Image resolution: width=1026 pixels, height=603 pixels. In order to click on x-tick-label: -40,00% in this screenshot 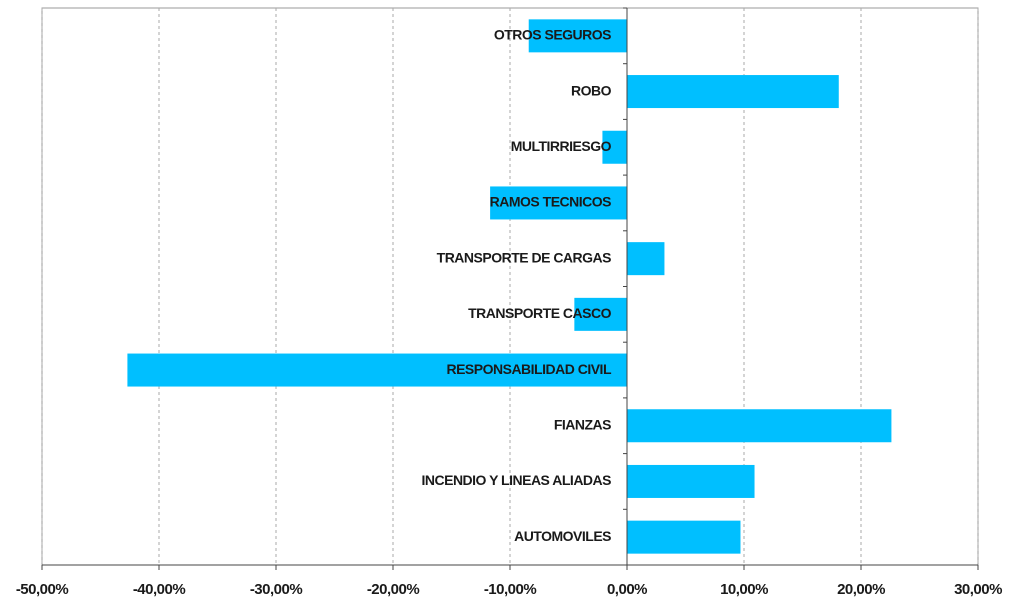, I will do `click(159, 589)`.